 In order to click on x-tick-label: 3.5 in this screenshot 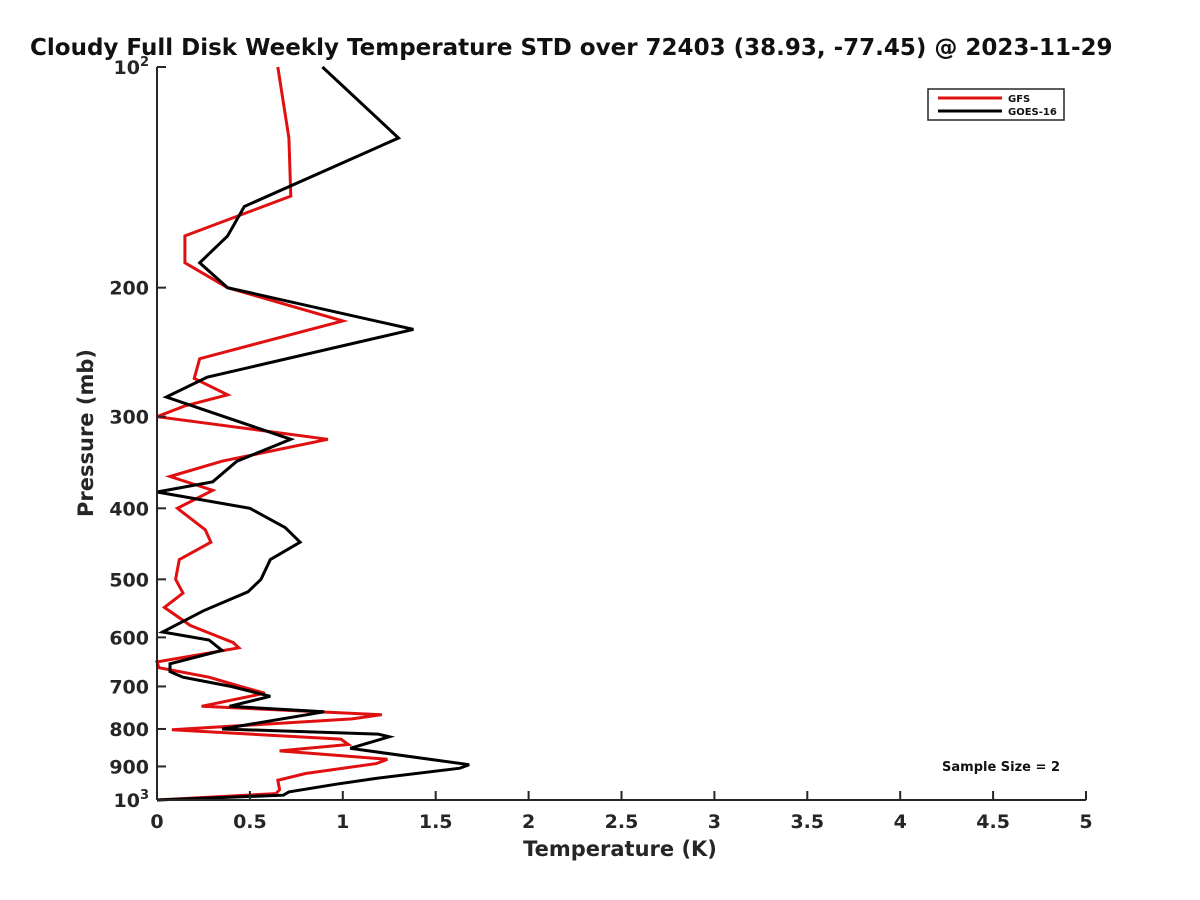, I will do `click(807, 822)`.